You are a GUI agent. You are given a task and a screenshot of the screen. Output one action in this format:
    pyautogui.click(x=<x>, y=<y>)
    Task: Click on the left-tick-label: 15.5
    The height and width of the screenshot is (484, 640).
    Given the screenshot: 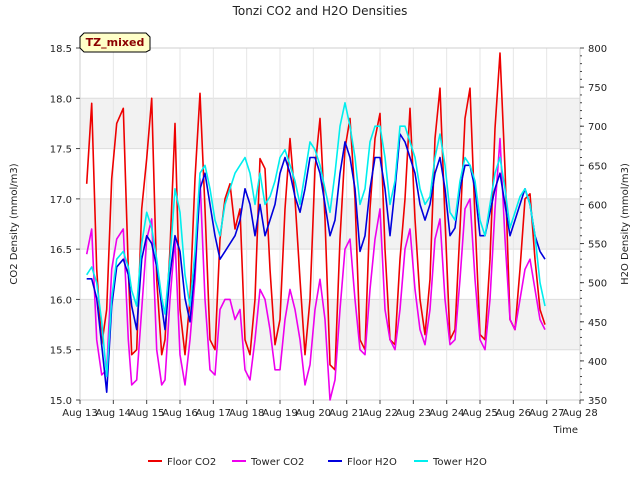 What is the action you would take?
    pyautogui.click(x=61, y=351)
    